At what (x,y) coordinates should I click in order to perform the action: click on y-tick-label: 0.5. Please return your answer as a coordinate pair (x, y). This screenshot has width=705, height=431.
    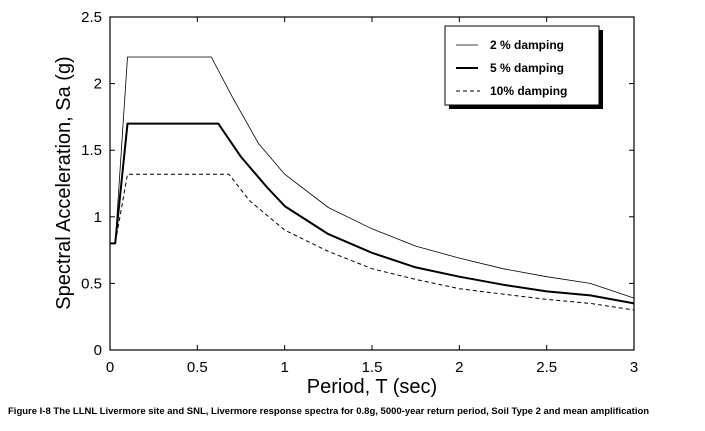
    Looking at the image, I should click on (91, 283).